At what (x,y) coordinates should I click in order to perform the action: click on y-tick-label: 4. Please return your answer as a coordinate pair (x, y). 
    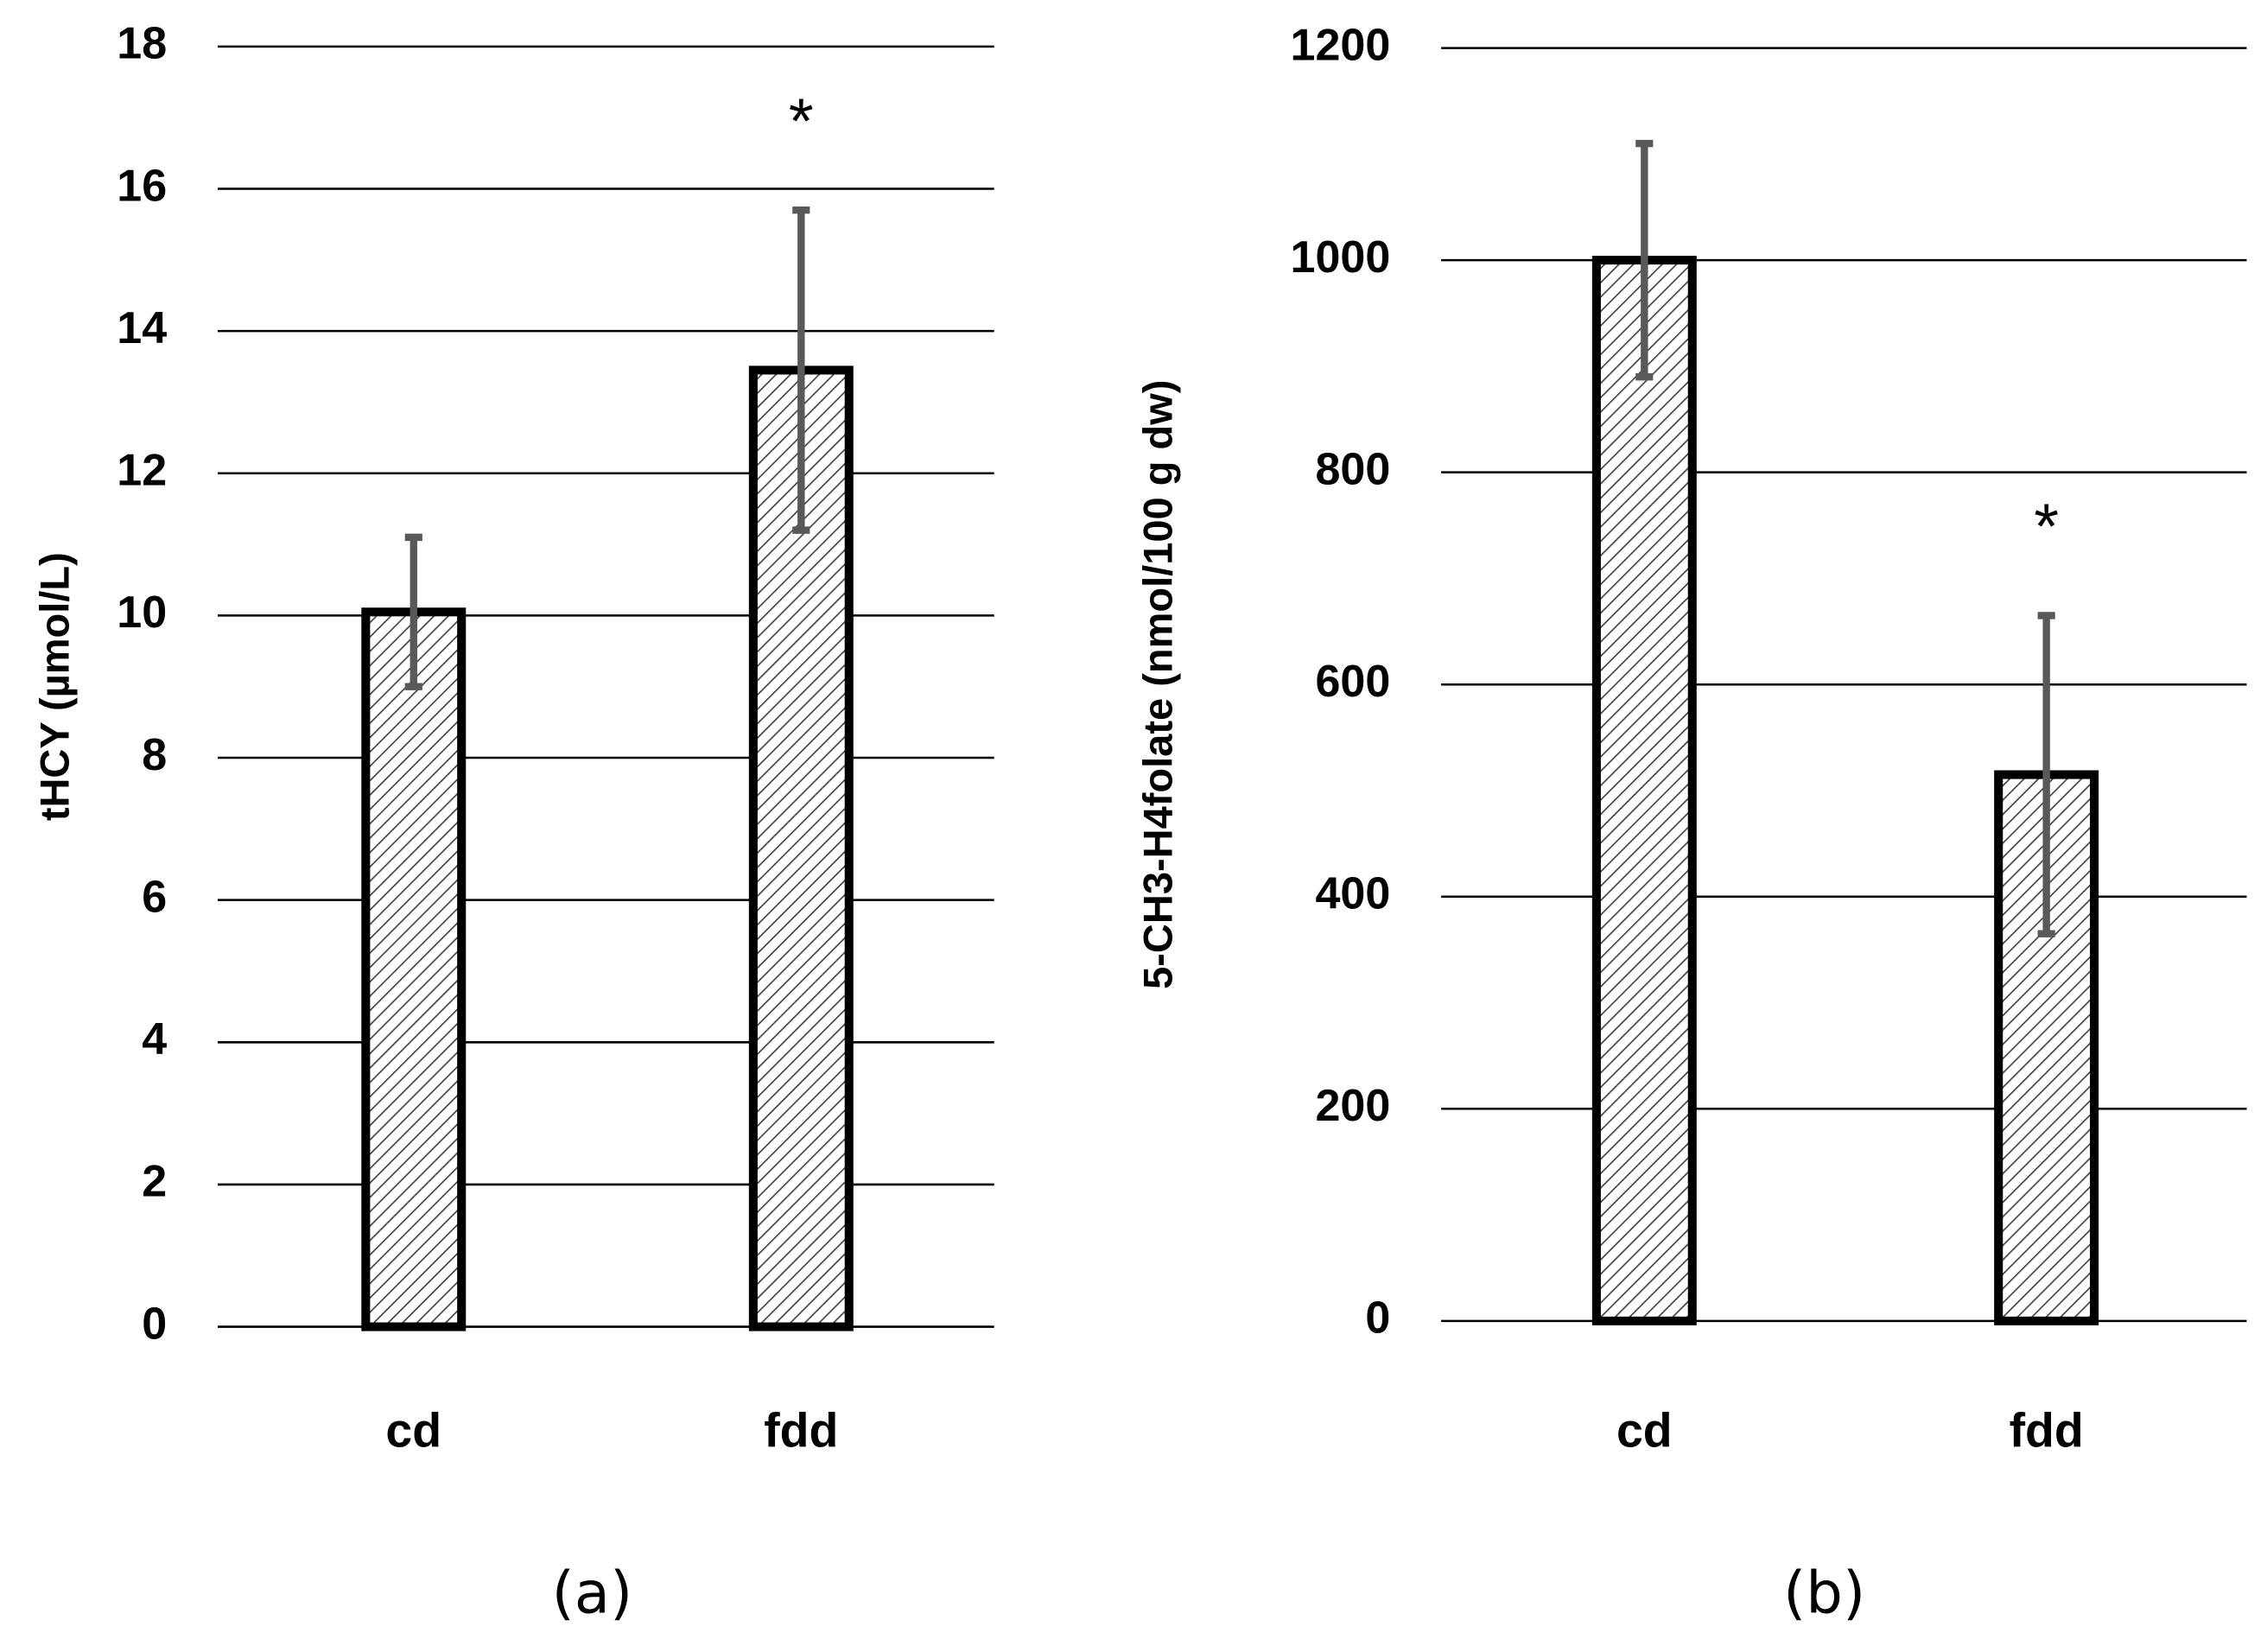
    Looking at the image, I should click on (154, 1039).